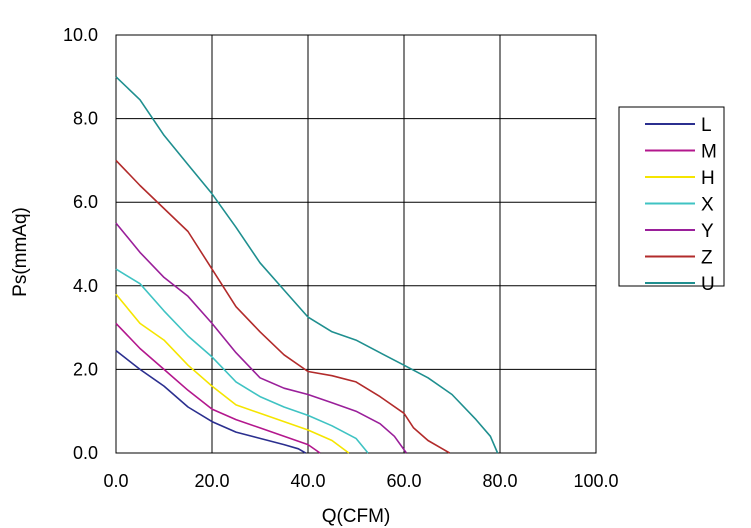  What do you see at coordinates (20, 252) in the screenshot?
I see `y-axis-label: Ps(mmAq)` at bounding box center [20, 252].